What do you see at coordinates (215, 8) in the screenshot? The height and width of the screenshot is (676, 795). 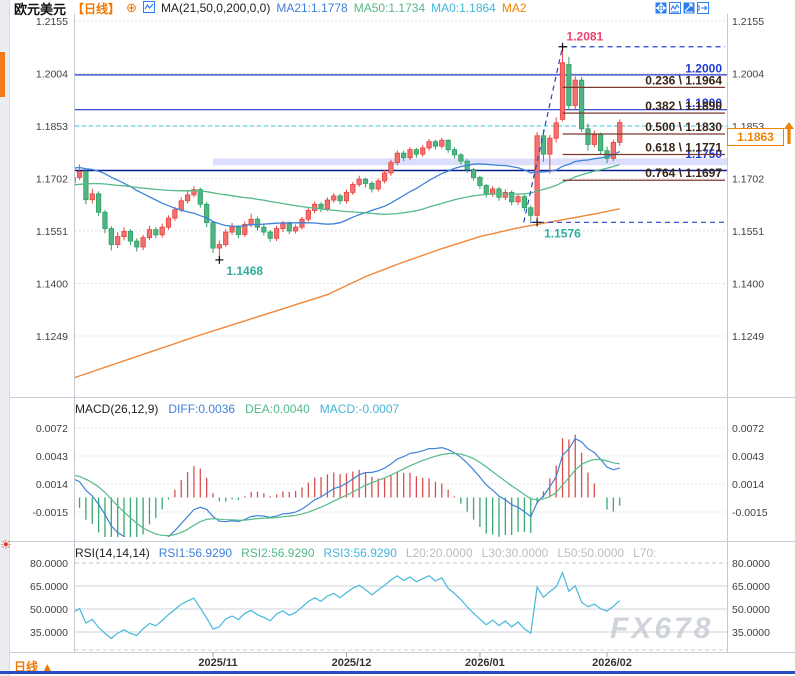 I see `ma-indicator-label: MA(21,50,0,200,0,0)` at bounding box center [215, 8].